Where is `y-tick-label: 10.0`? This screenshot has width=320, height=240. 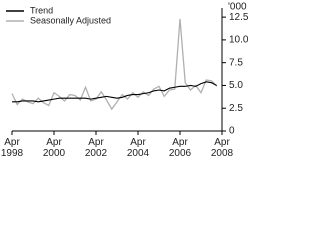
y-tick-label: 10.0 is located at coordinates (239, 40).